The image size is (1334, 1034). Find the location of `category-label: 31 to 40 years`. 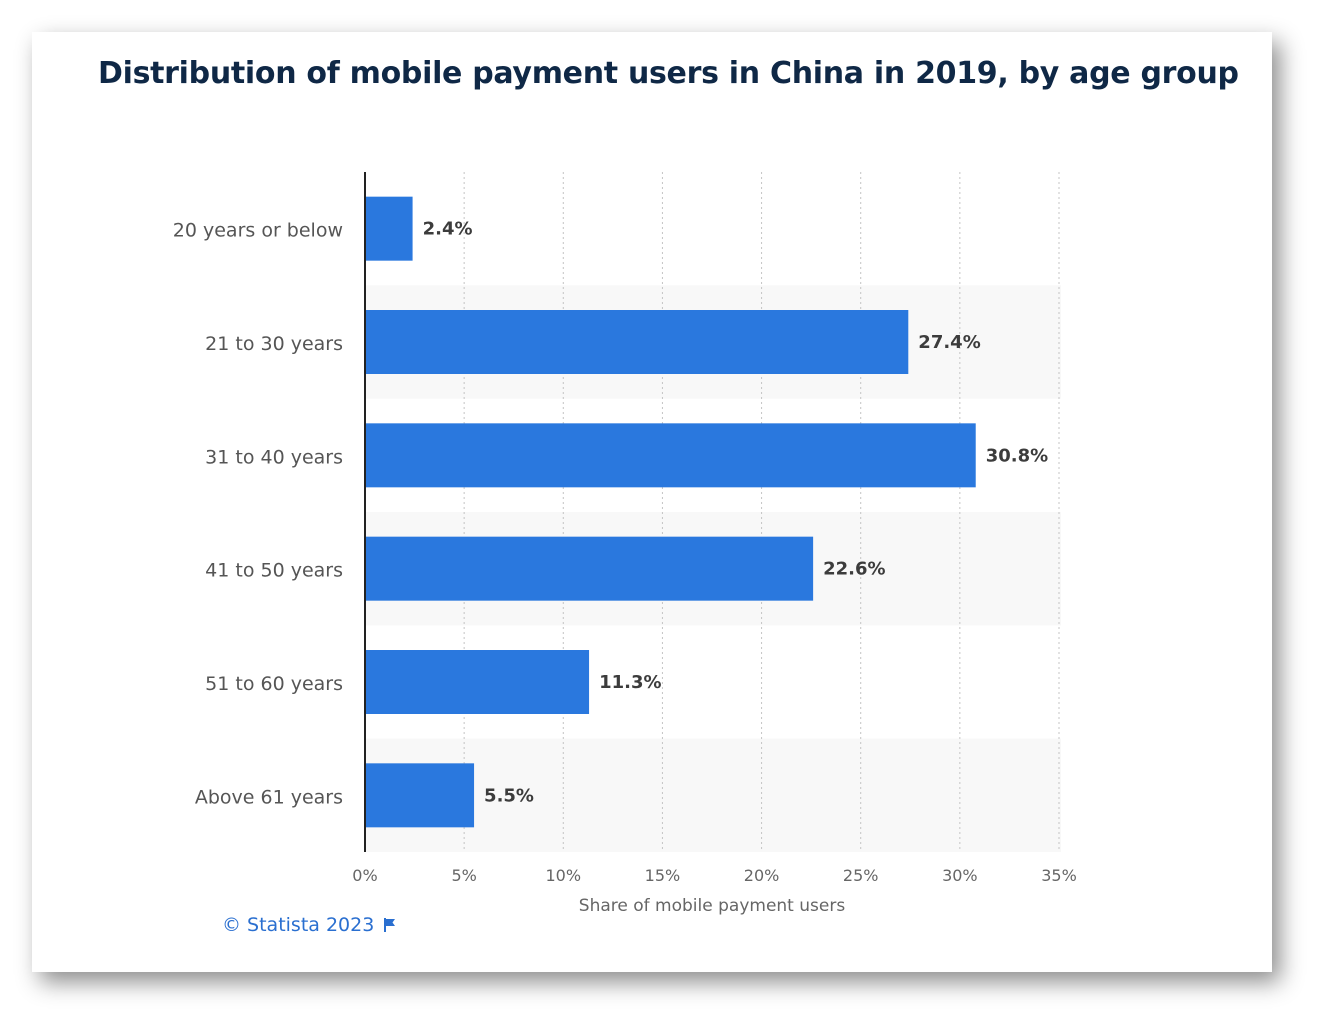

category-label: 31 to 40 years is located at coordinates (274, 457).